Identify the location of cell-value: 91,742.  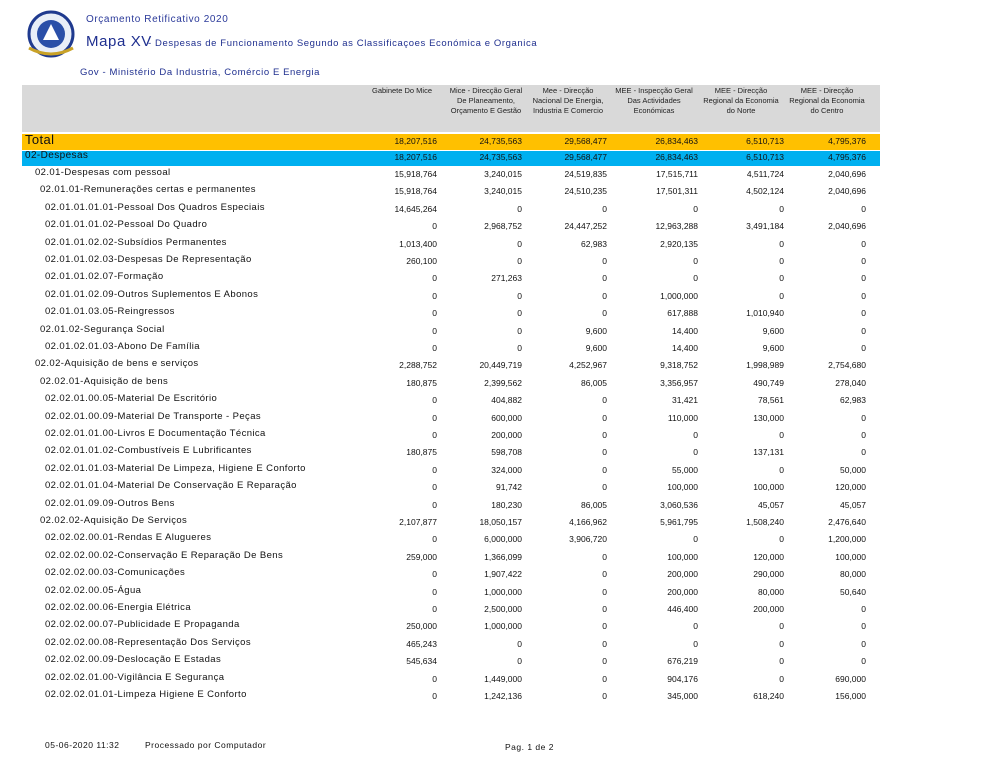
(509, 487).